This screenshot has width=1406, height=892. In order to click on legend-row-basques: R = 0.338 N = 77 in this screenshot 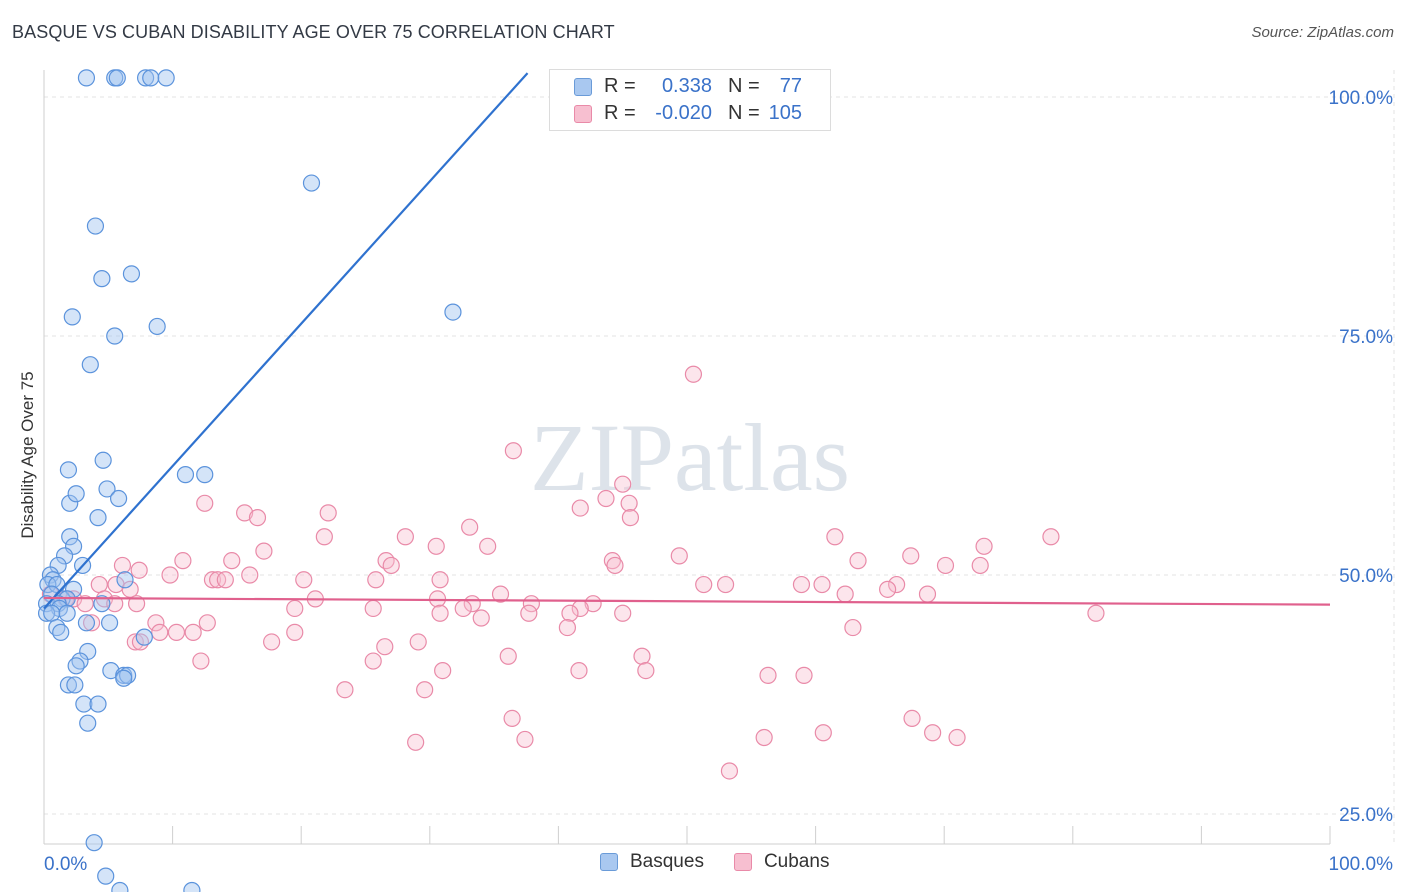, I will do `click(676, 86)`.